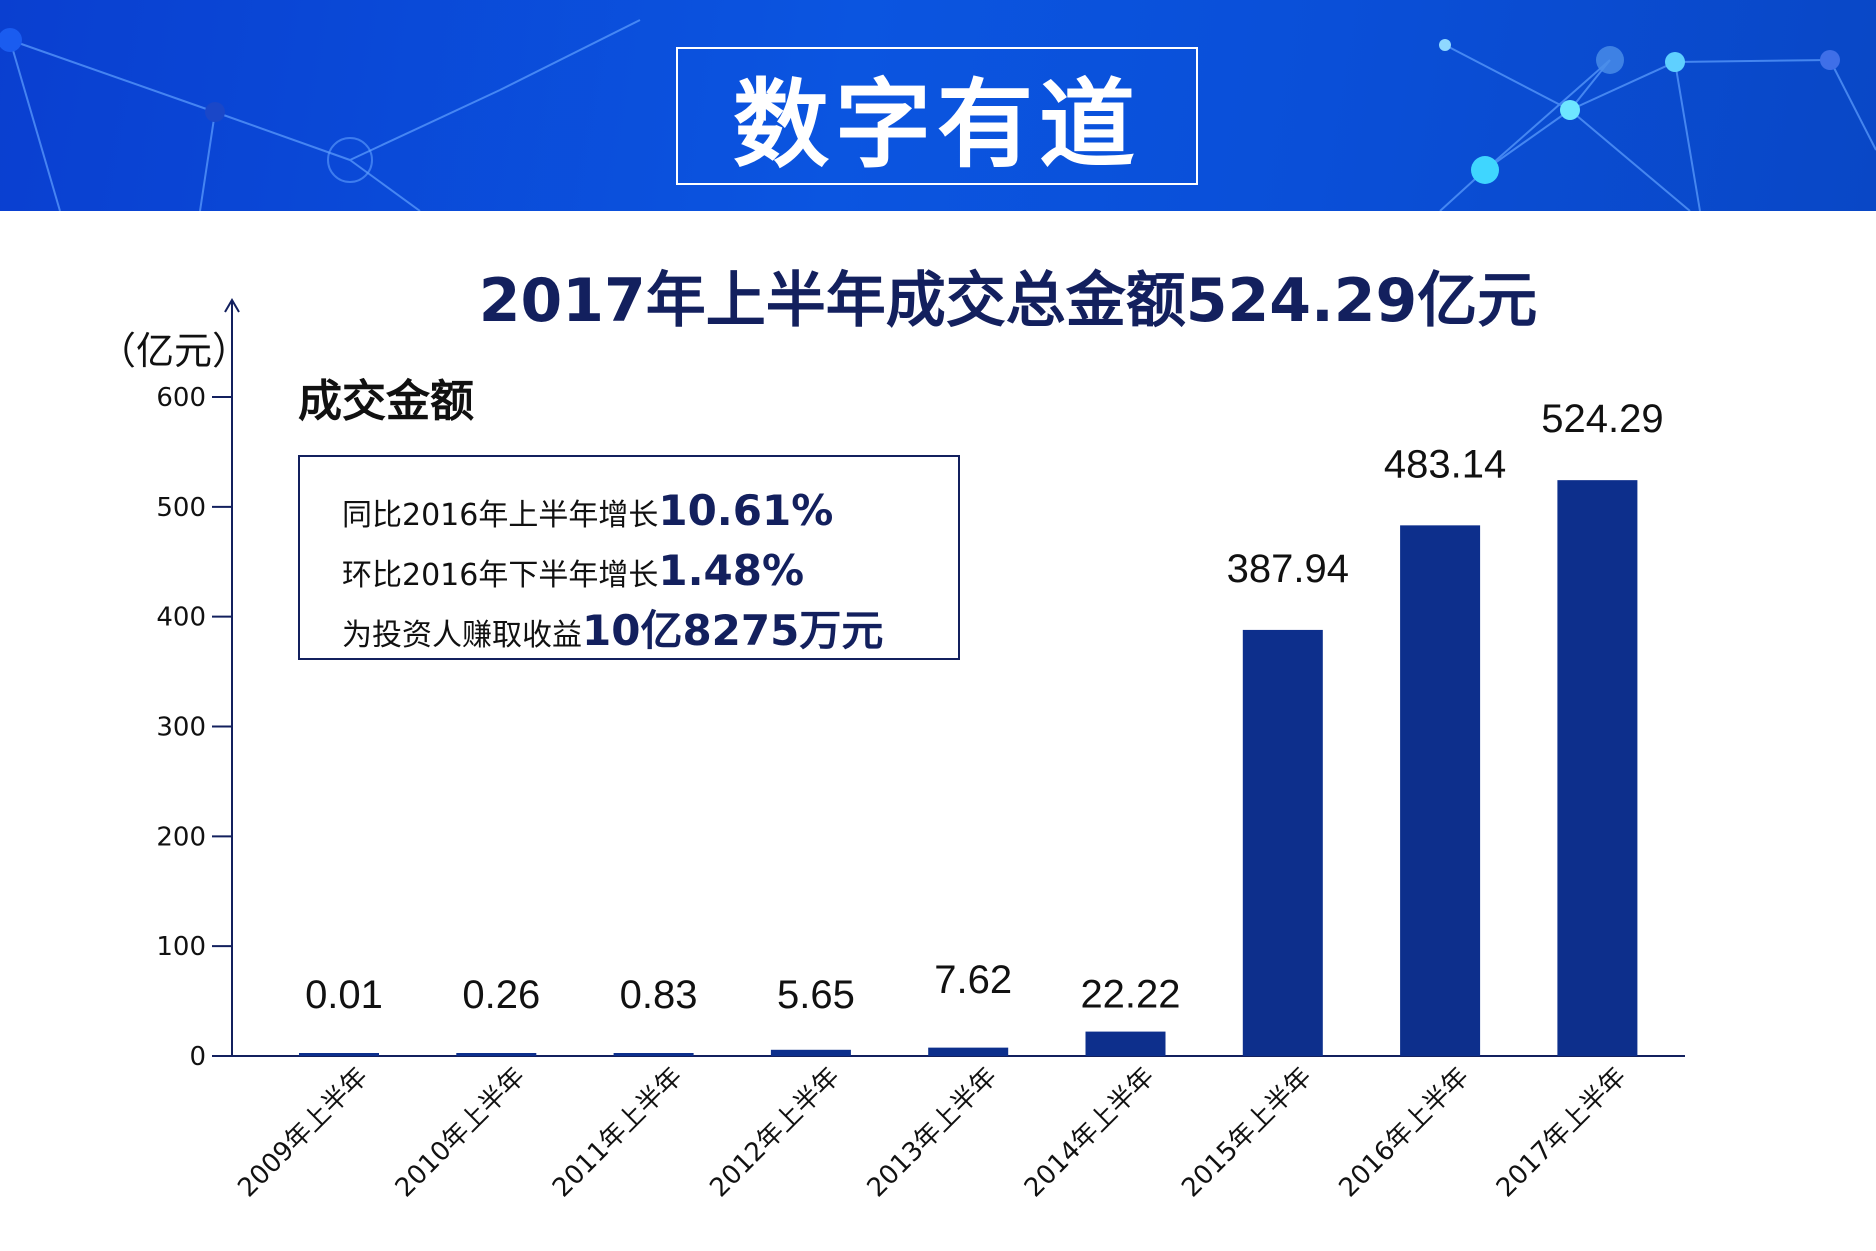 The height and width of the screenshot is (1251, 1876). What do you see at coordinates (1405, 1133) in the screenshot?
I see `x-tick-label: 2016年上半年` at bounding box center [1405, 1133].